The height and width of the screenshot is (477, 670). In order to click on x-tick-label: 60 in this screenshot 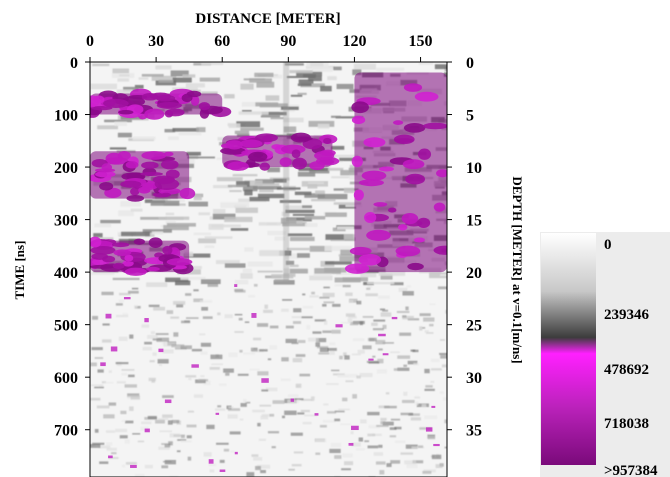, I will do `click(222, 41)`.